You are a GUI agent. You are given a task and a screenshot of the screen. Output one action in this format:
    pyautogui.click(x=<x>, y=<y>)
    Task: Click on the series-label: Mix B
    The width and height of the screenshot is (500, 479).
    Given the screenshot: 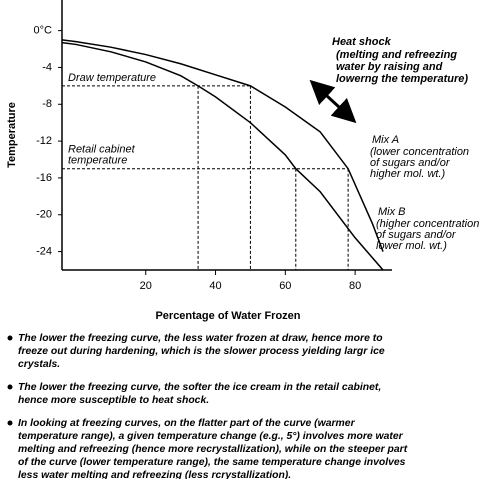 What is the action you would take?
    pyautogui.click(x=392, y=212)
    